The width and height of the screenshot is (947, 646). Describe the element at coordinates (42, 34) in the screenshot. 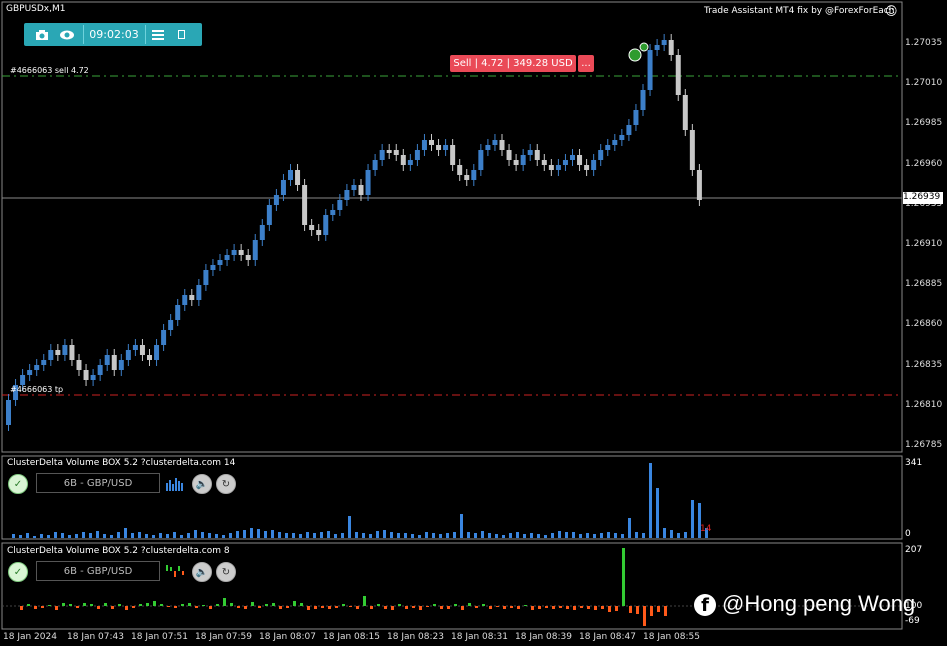

I see `camera-icon` at that location.